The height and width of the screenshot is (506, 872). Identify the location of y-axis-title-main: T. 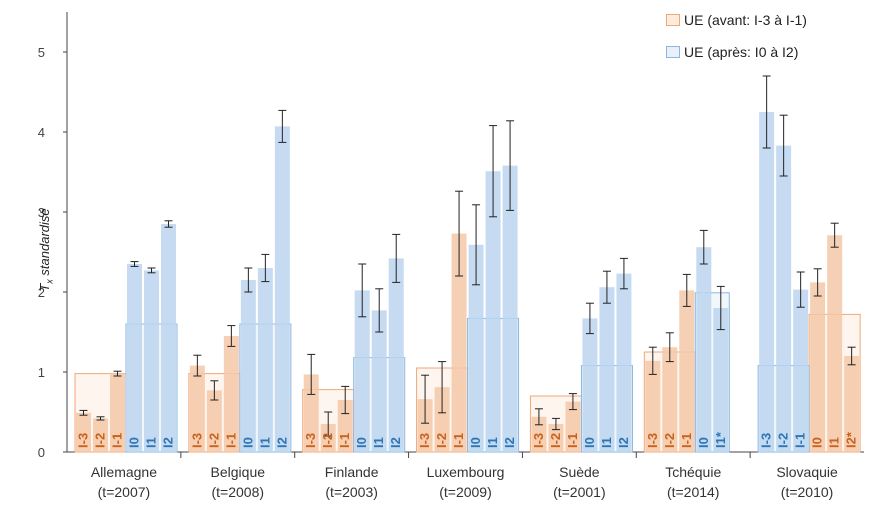
(44, 287).